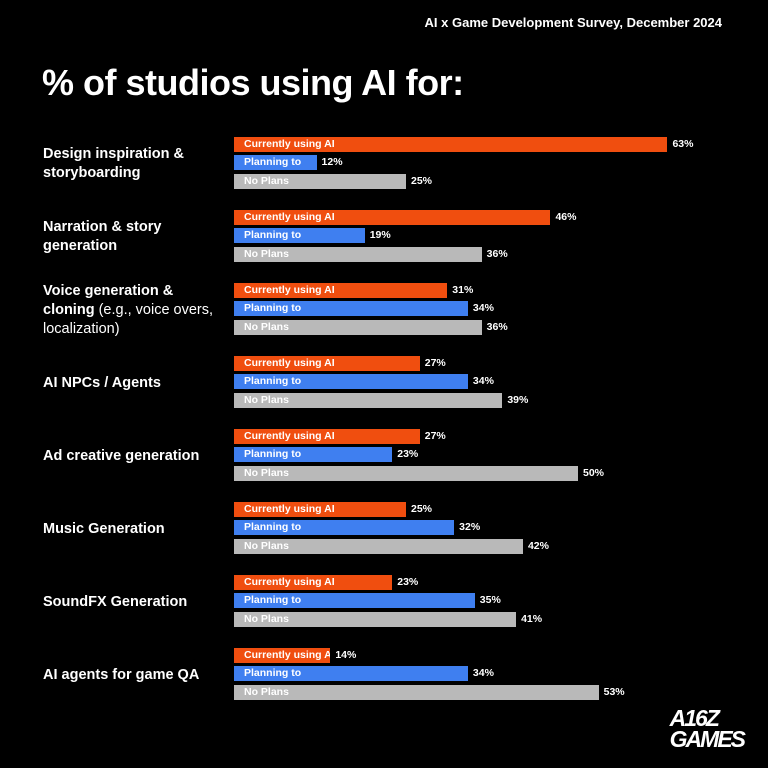 This screenshot has width=768, height=768. What do you see at coordinates (694, 718) in the screenshot?
I see `logo-line: A16Z` at bounding box center [694, 718].